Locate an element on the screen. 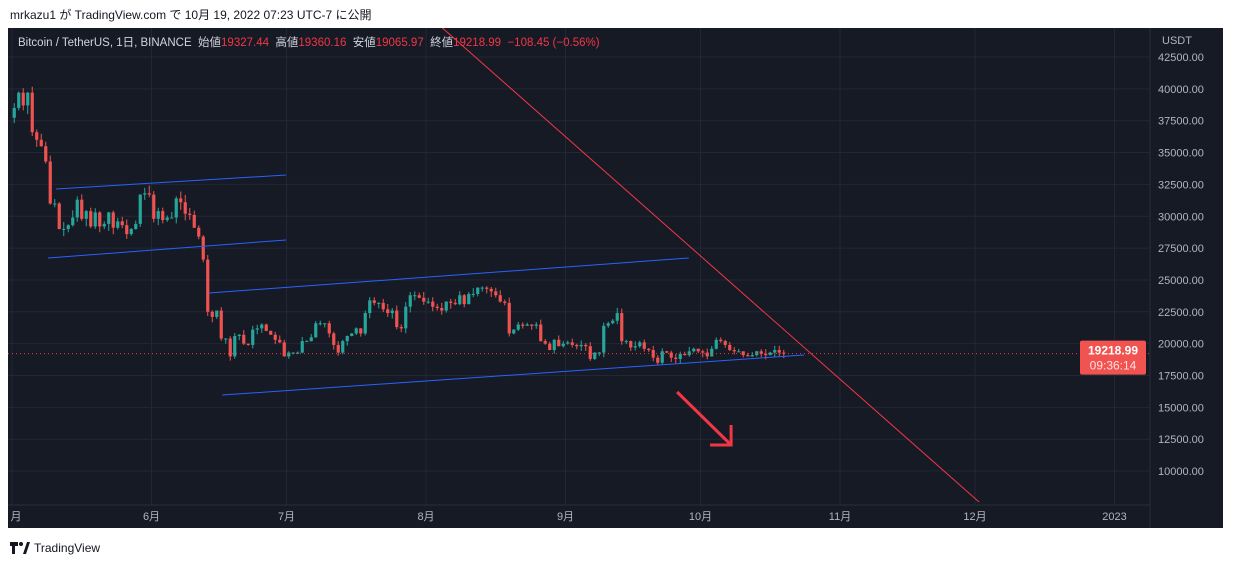  countdown-label: 09:36:14 is located at coordinates (1113, 366).